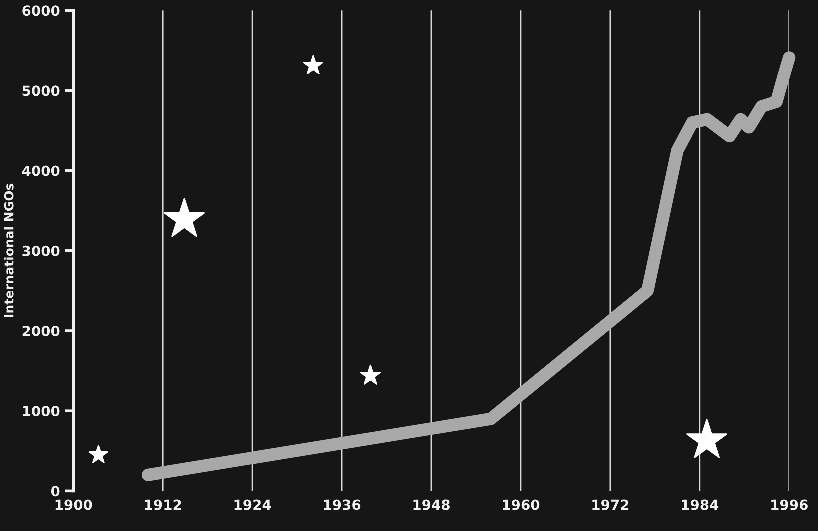 This screenshot has width=818, height=531. Describe the element at coordinates (74, 505) in the screenshot. I see `x-tick-label: 1900` at that location.